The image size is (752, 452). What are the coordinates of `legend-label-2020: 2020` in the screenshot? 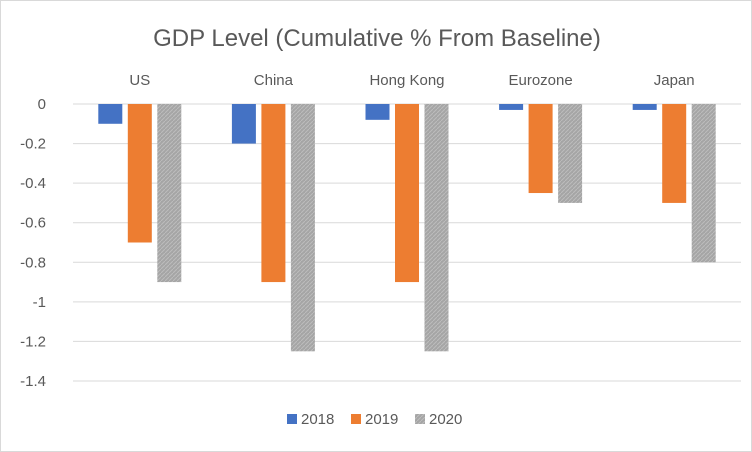 It's located at (445, 419).